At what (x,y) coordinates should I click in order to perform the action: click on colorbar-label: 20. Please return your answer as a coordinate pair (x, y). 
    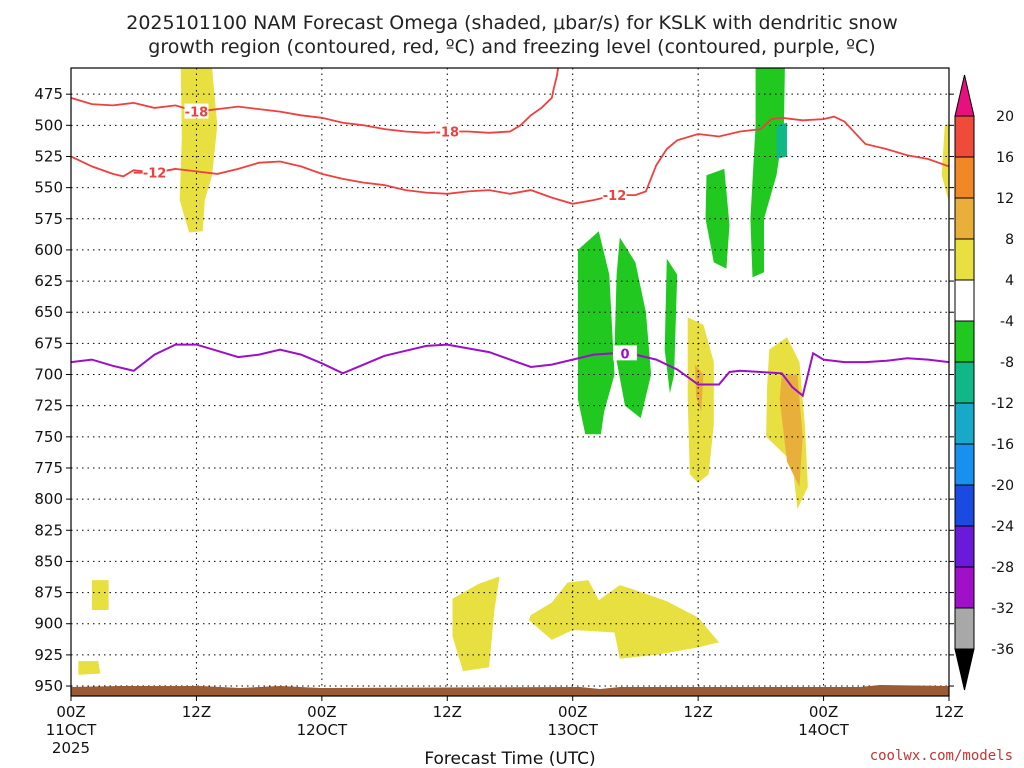
    Looking at the image, I should click on (1005, 117).